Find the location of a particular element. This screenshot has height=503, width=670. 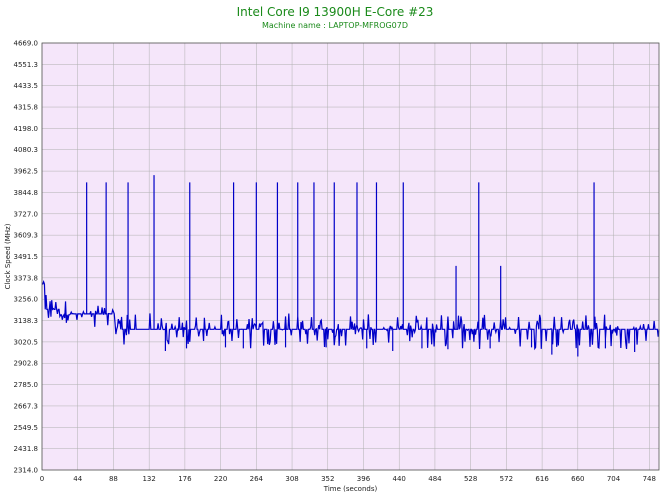

y-tick-label: 3256.0 is located at coordinates (26, 300).